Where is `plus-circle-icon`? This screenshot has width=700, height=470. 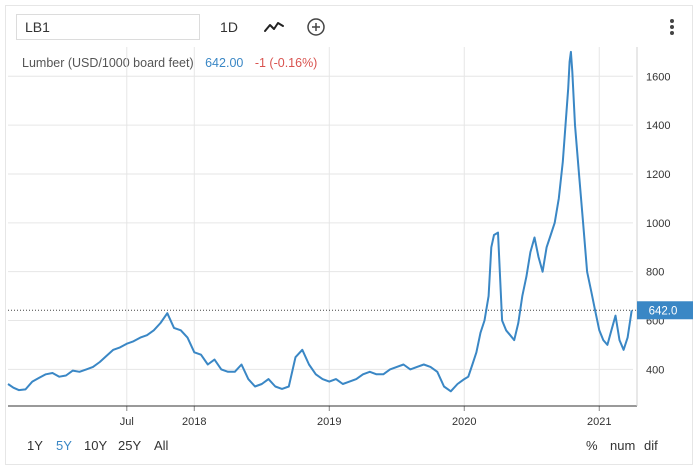
plus-circle-icon is located at coordinates (316, 27).